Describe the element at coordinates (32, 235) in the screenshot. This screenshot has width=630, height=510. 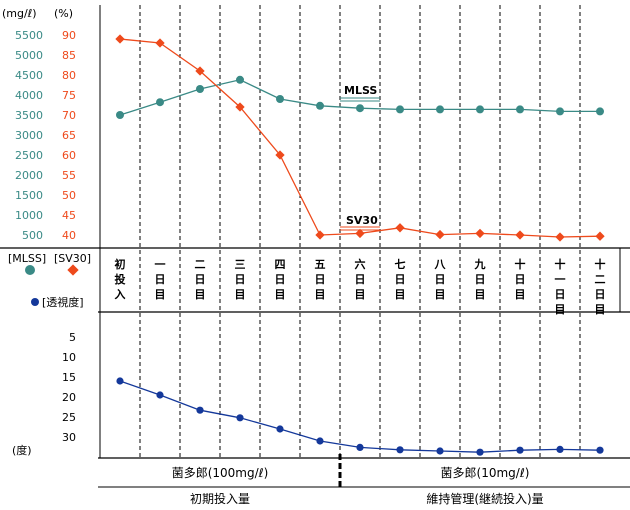
I see `mlss-tick-label: 500` at that location.